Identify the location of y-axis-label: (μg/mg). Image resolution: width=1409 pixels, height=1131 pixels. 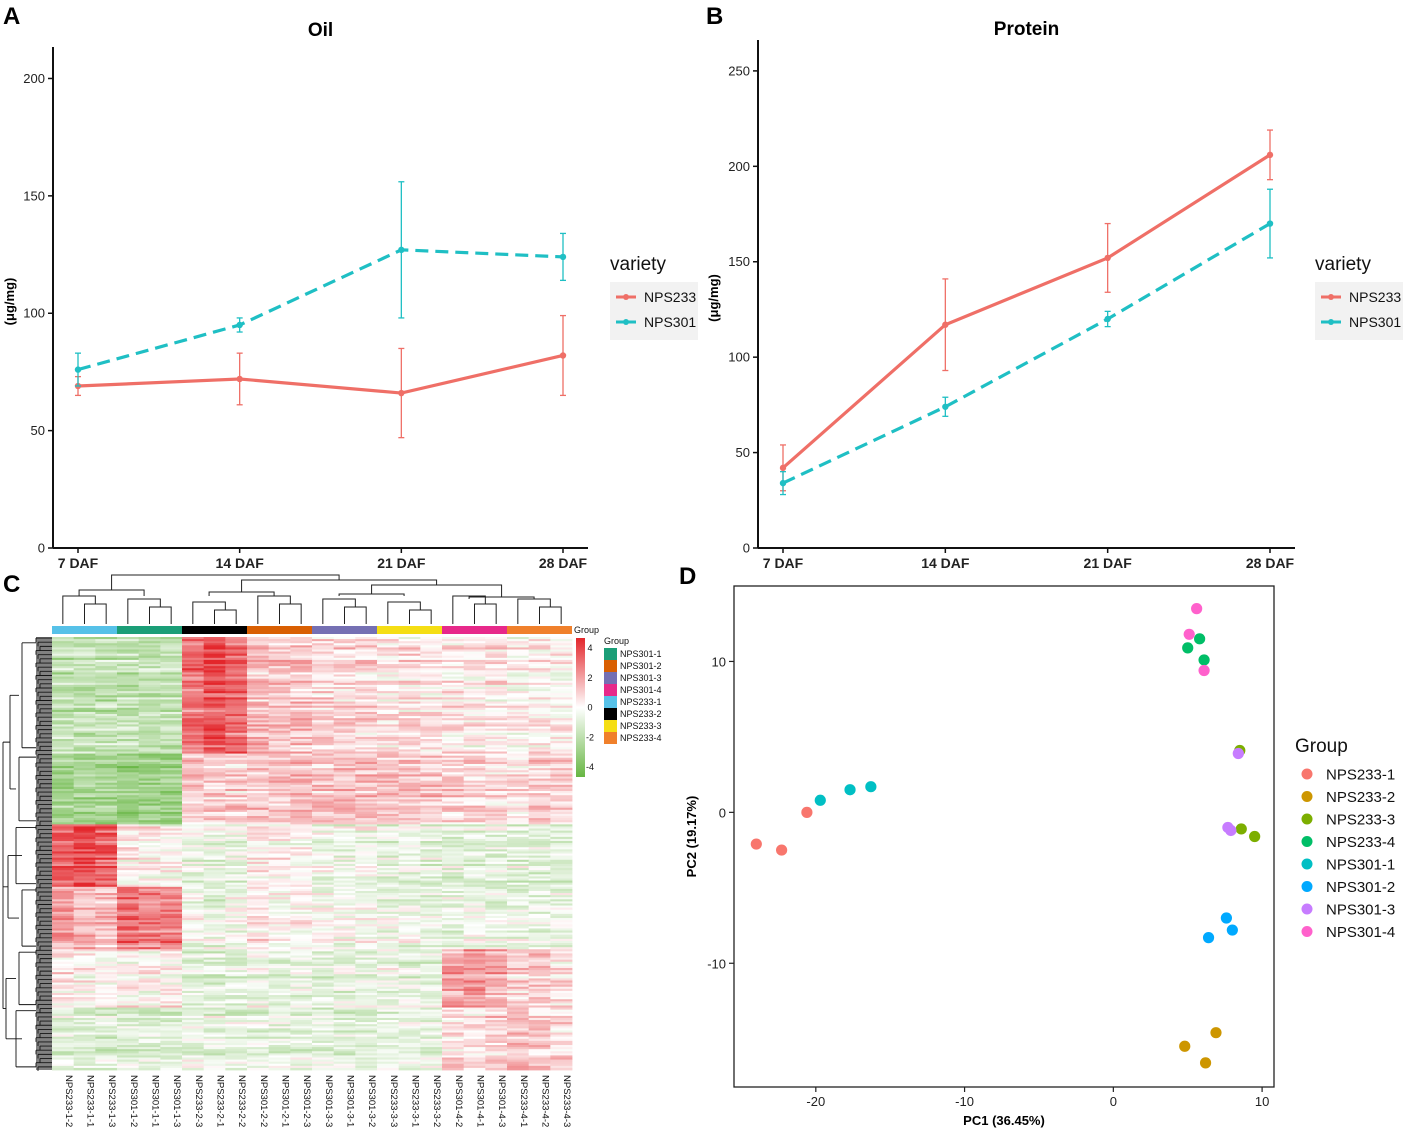
(9, 302).